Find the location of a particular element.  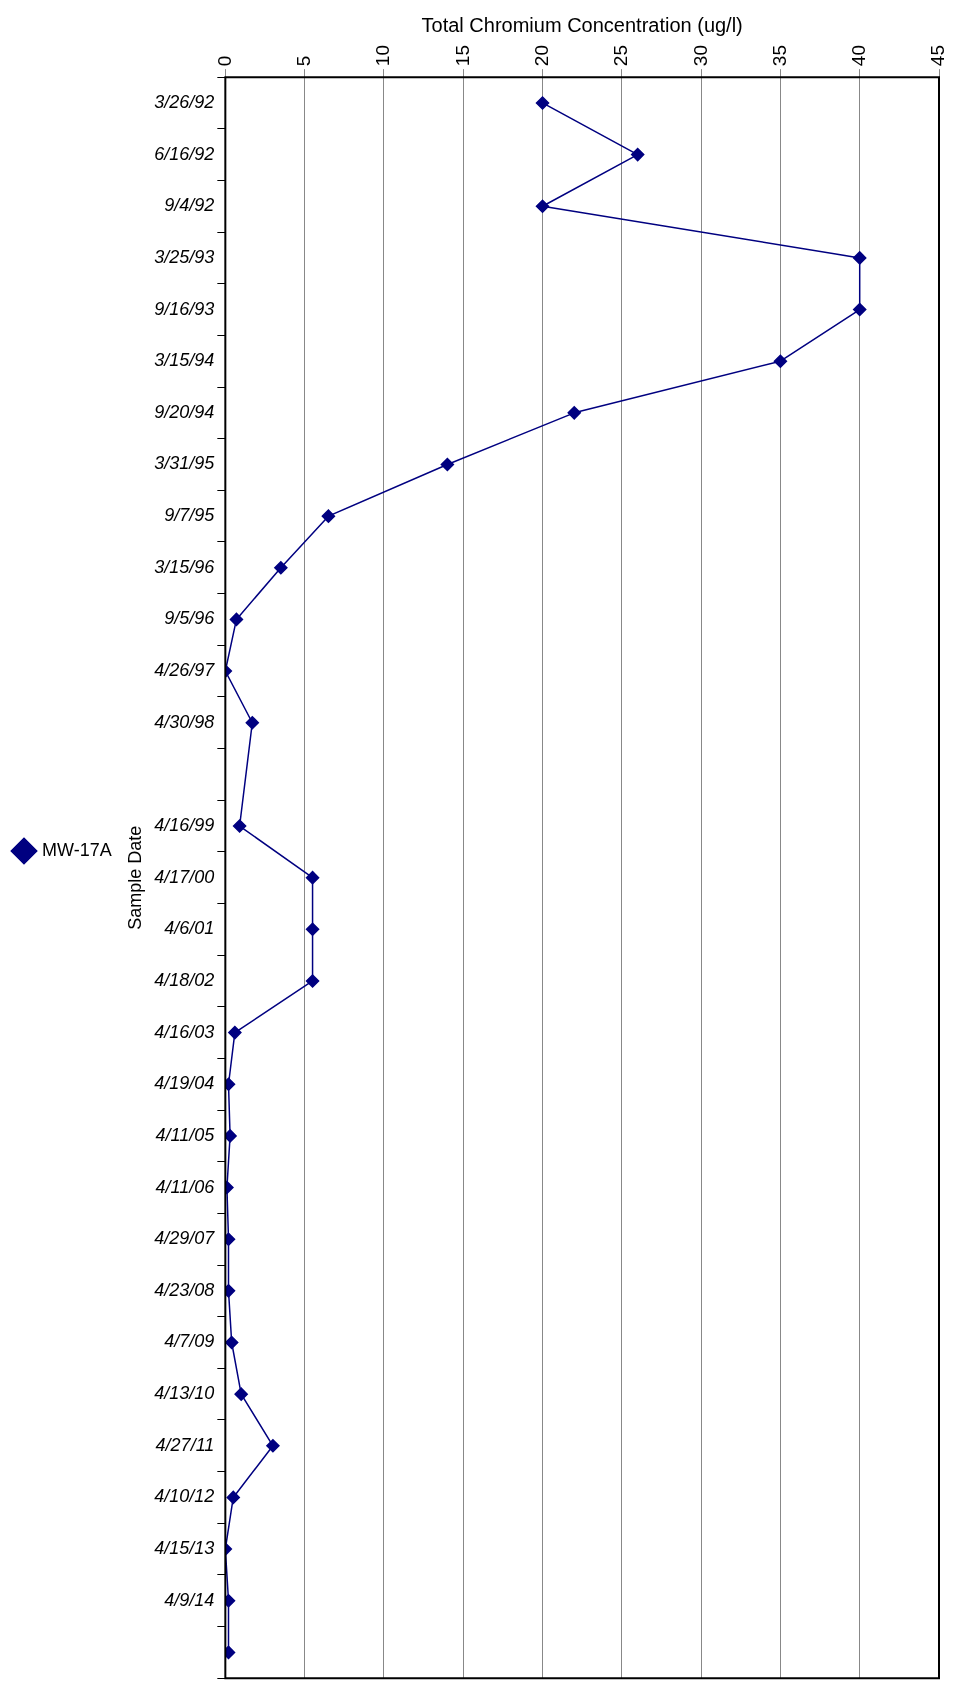

y-tick-label: 4/23/08 is located at coordinates (184, 1289).